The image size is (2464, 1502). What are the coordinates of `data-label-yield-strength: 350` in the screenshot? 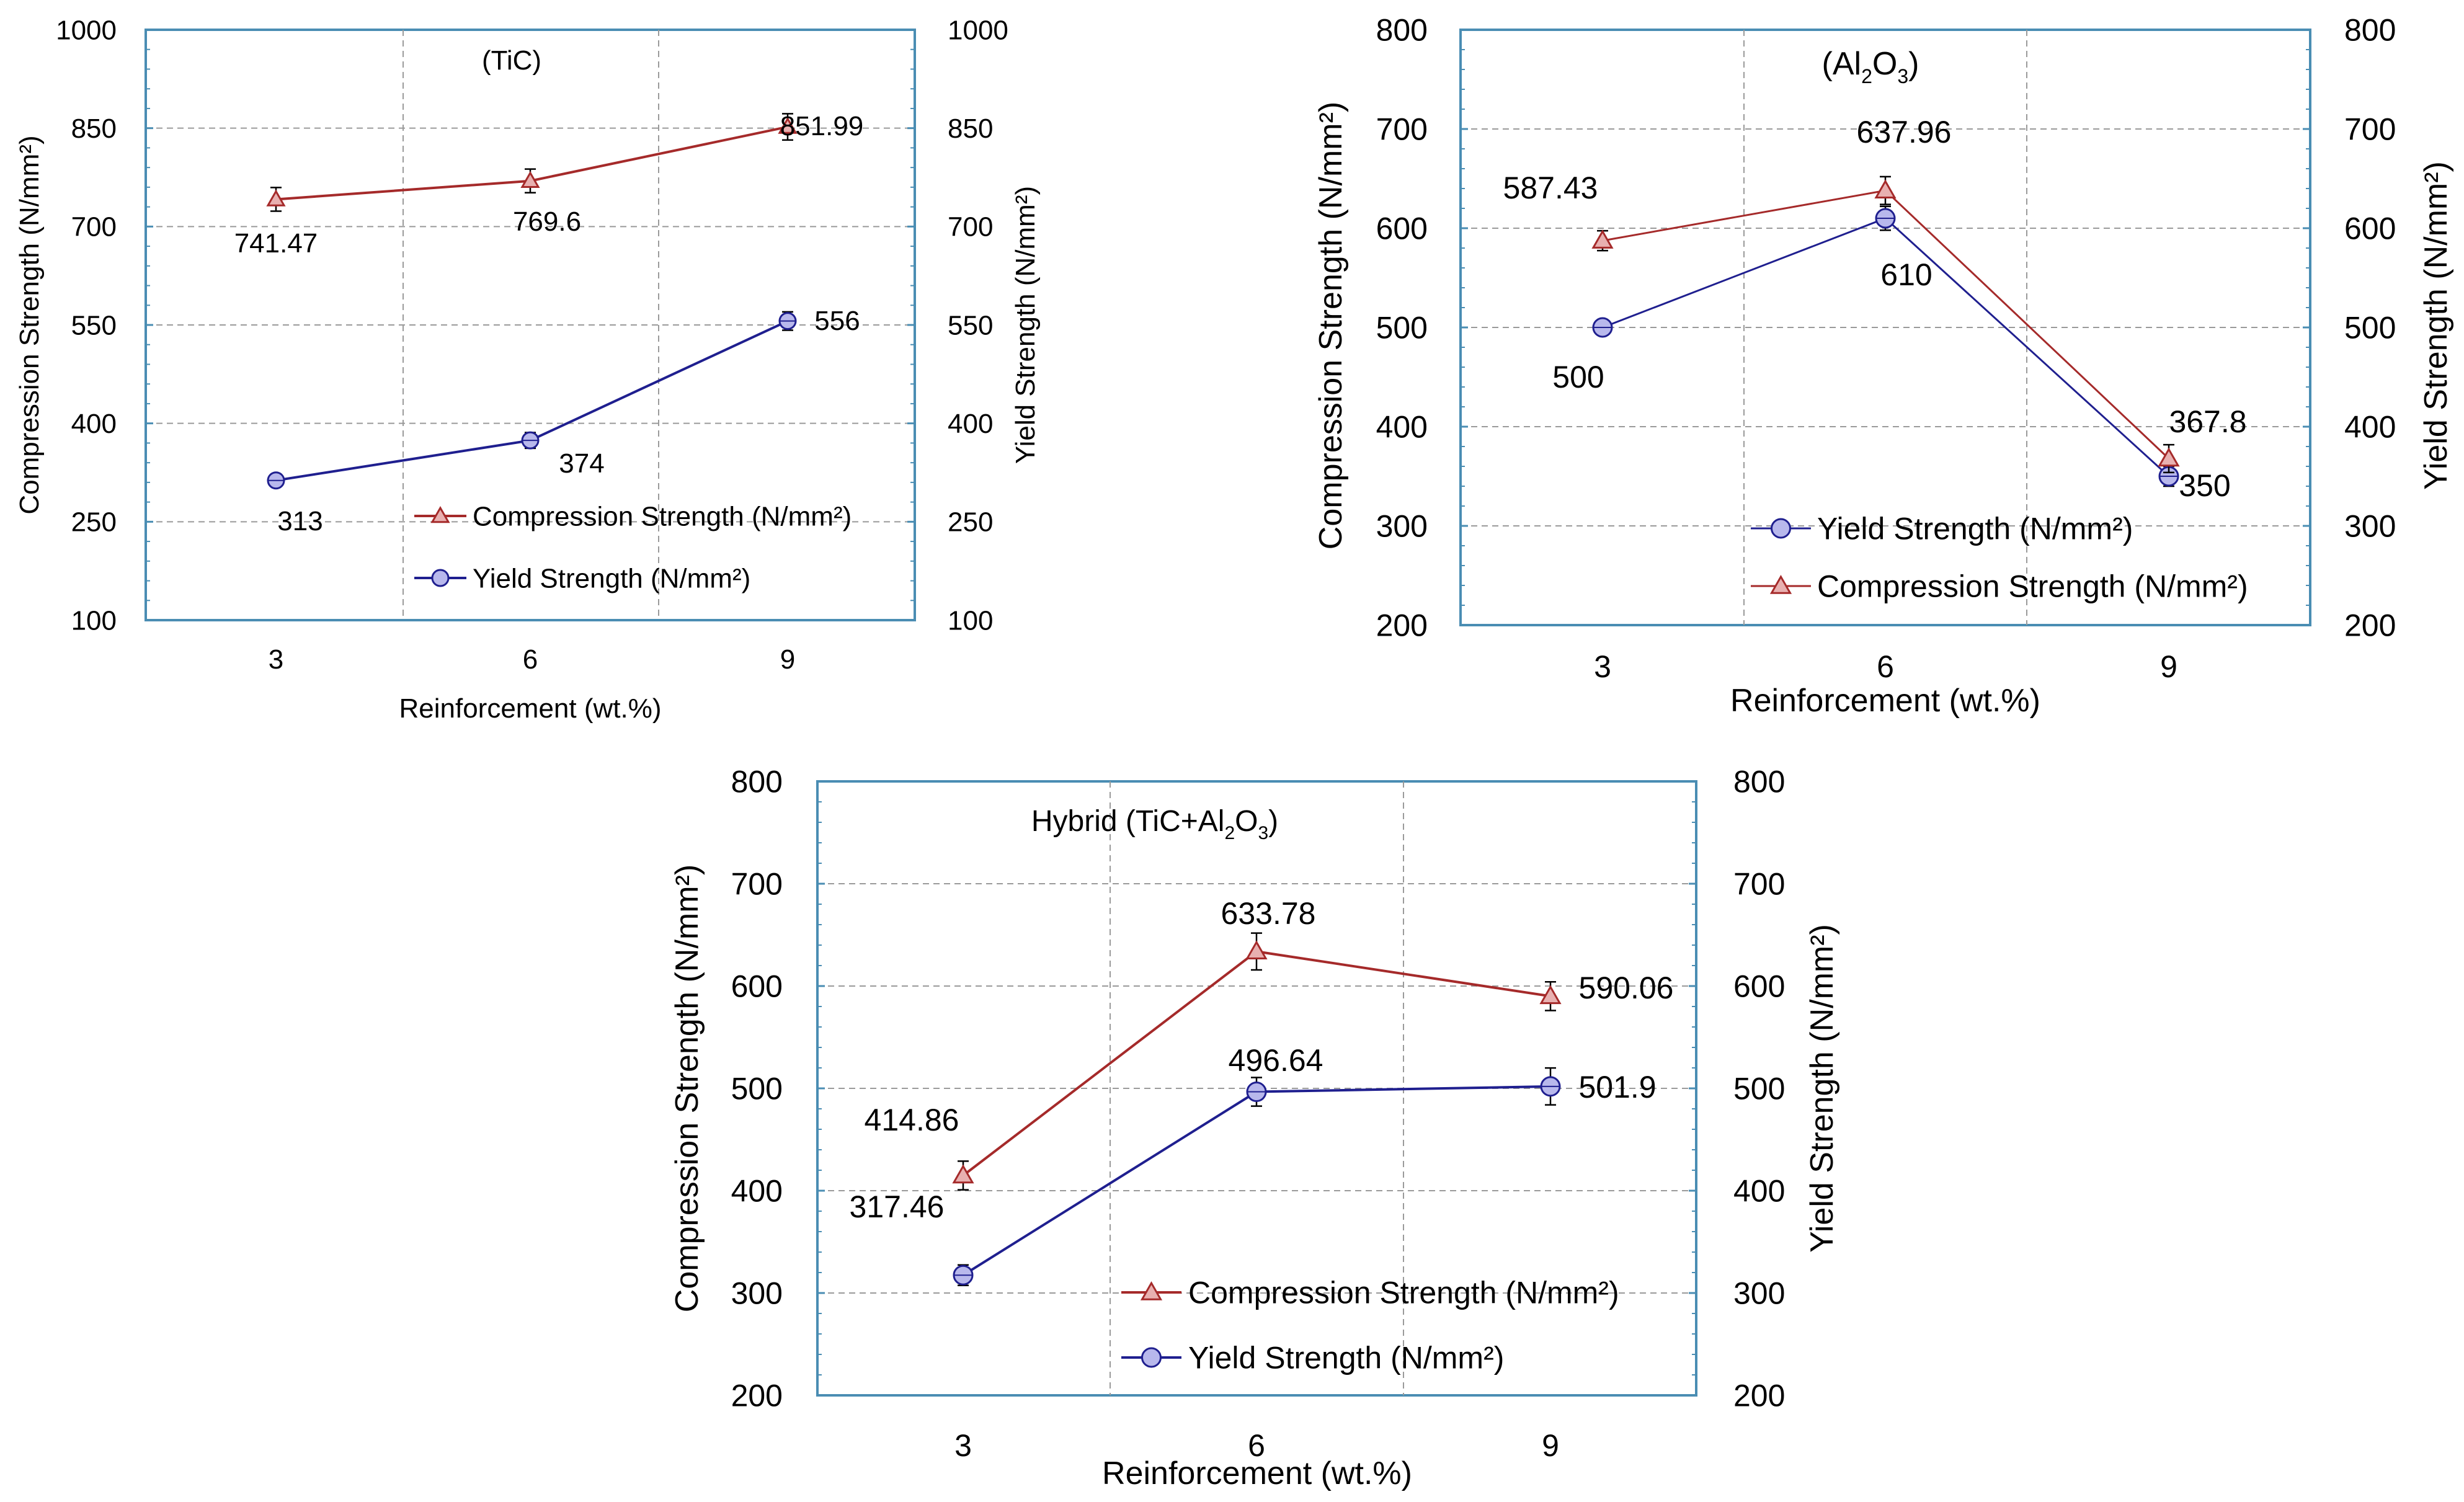 It's located at (2205, 486).